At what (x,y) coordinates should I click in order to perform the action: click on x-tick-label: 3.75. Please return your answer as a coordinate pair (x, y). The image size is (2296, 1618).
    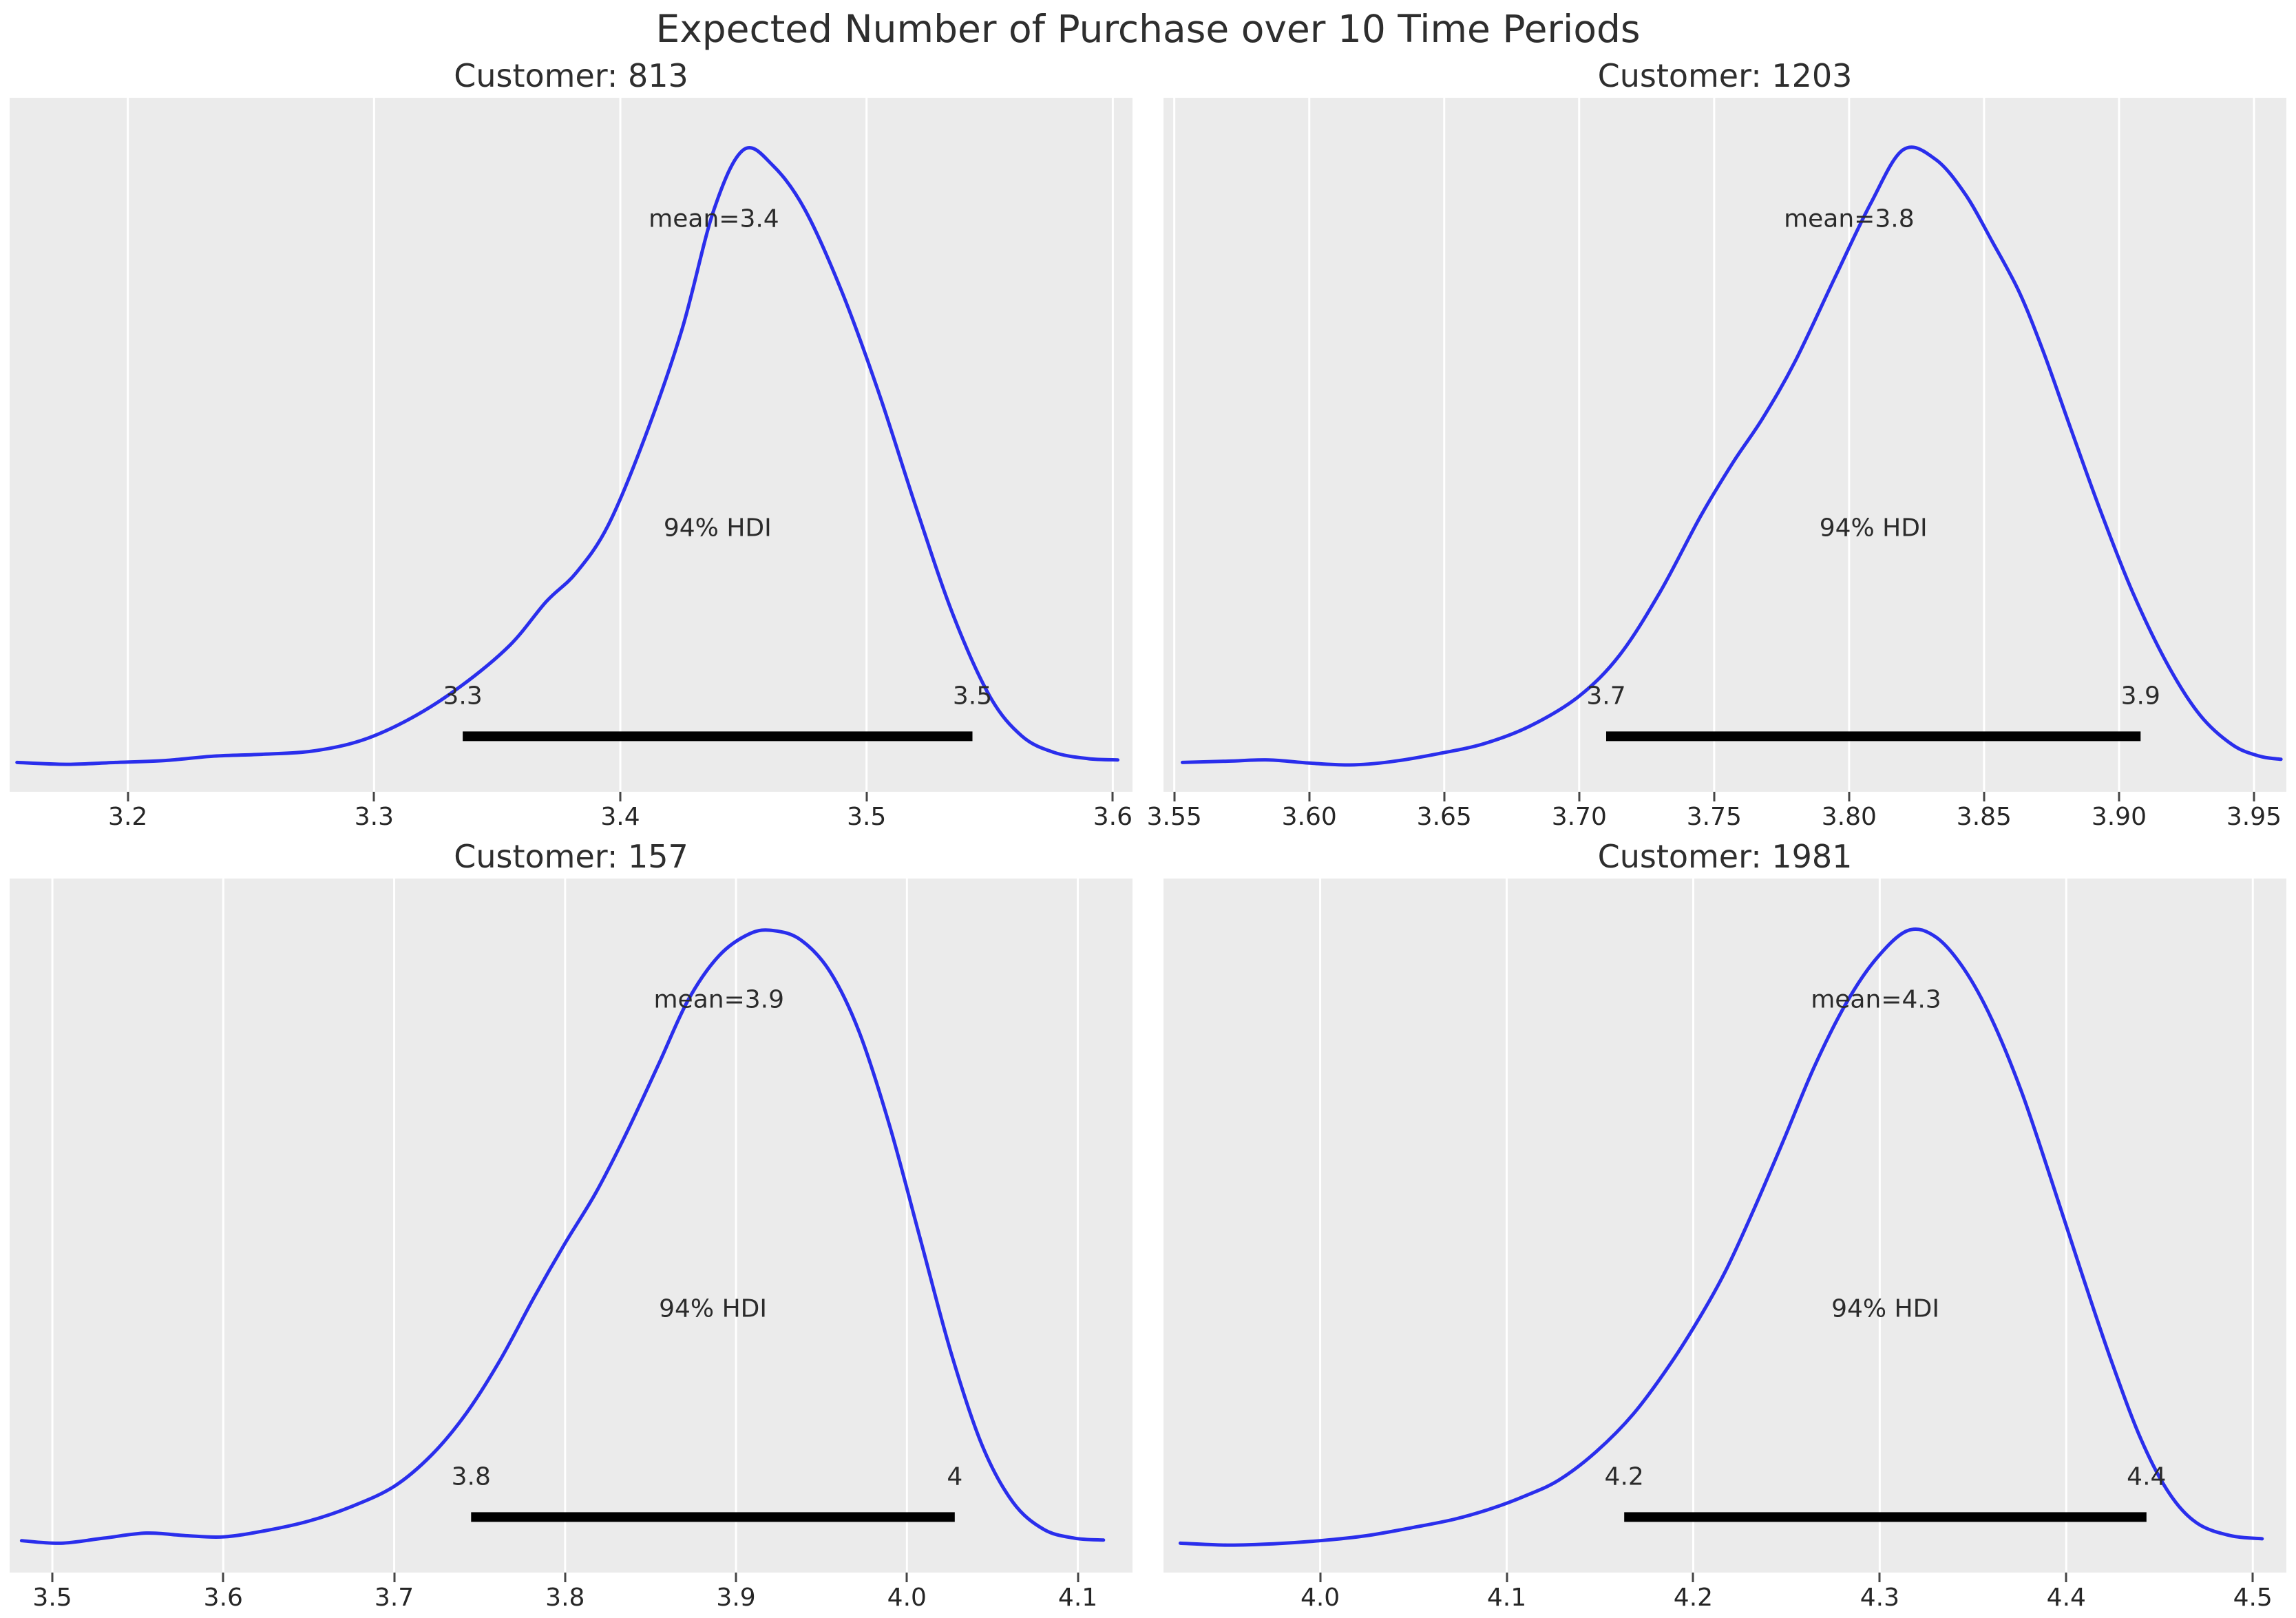
    Looking at the image, I should click on (1714, 817).